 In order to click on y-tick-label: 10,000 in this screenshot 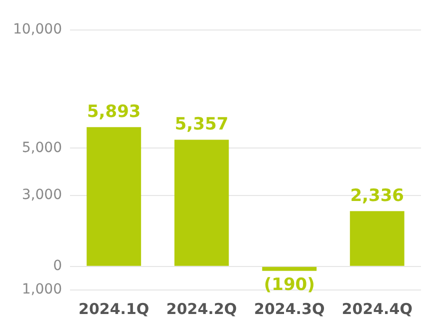, I will do `click(37, 30)`.